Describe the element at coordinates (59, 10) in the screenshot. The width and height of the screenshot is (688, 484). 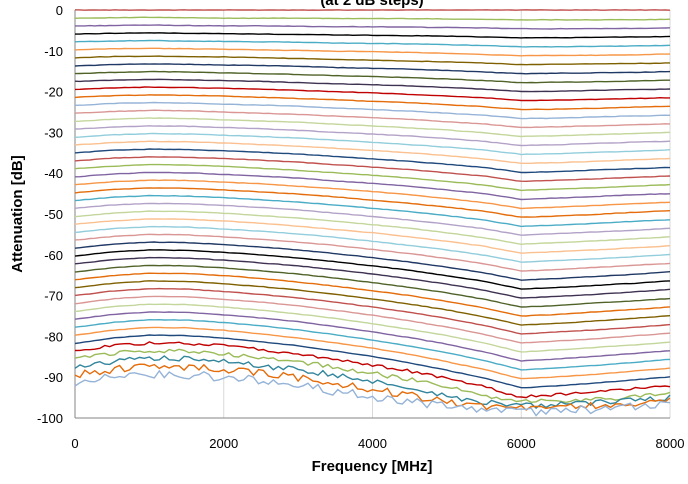
I see `y-tick-label: 0` at that location.